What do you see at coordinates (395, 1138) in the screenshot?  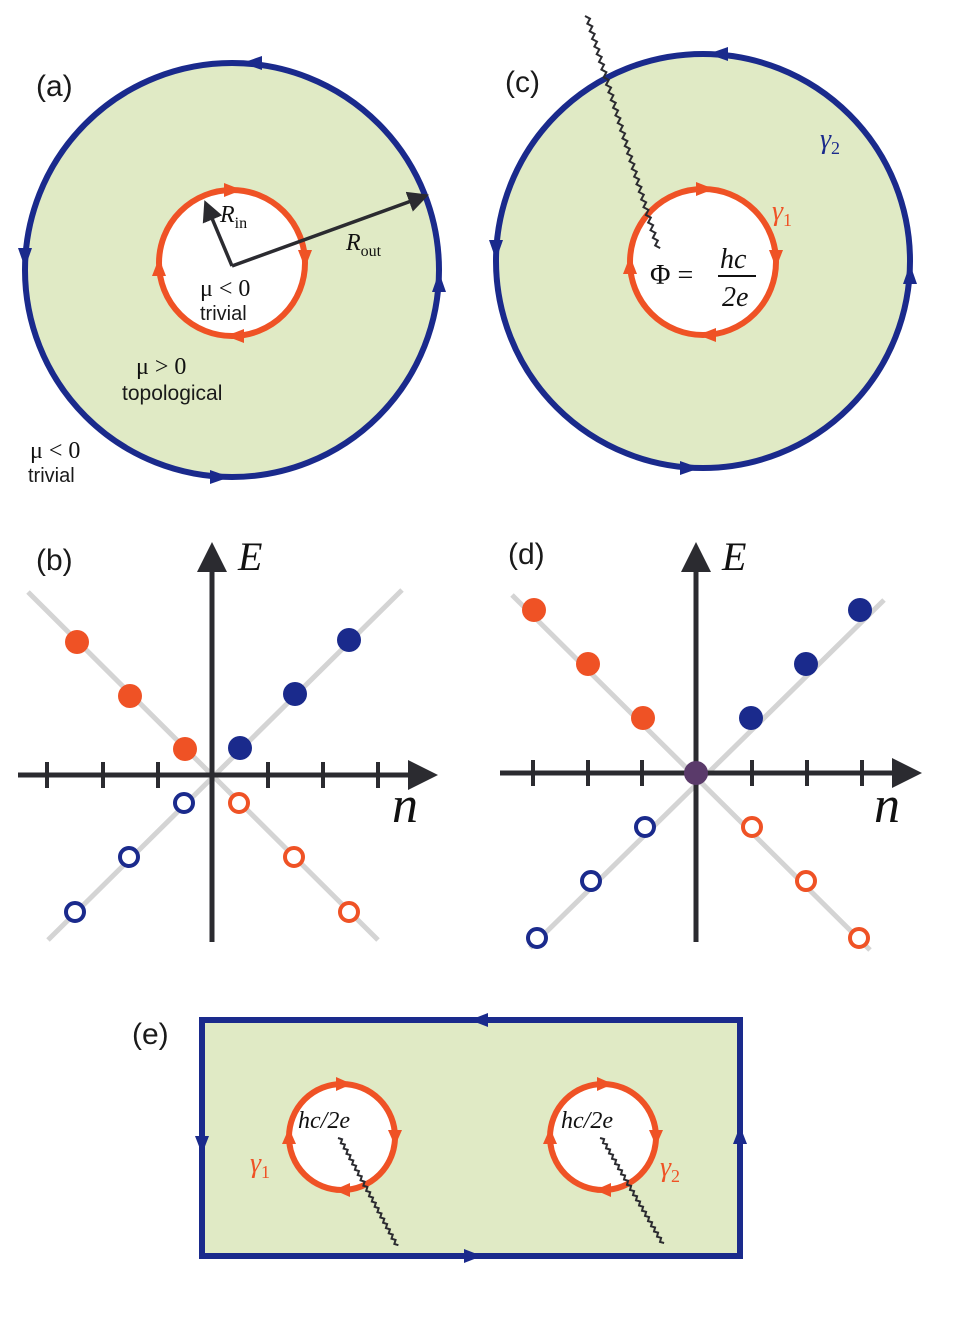 I see `left-hole-arrow-right` at bounding box center [395, 1138].